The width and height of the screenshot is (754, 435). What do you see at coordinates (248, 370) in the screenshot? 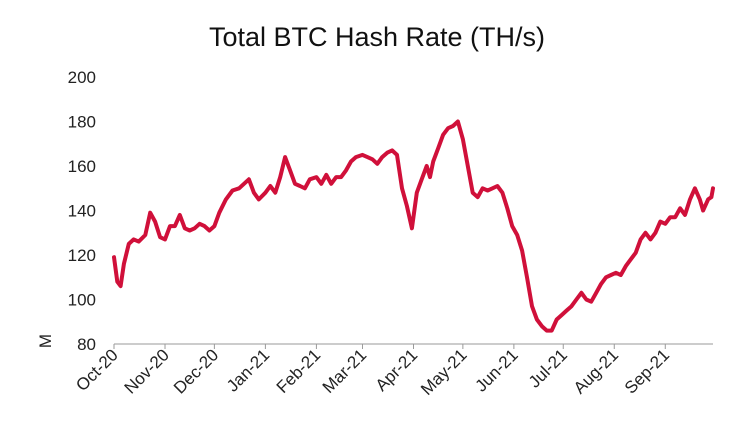
I see `x-tick-label: Jan-21` at bounding box center [248, 370].